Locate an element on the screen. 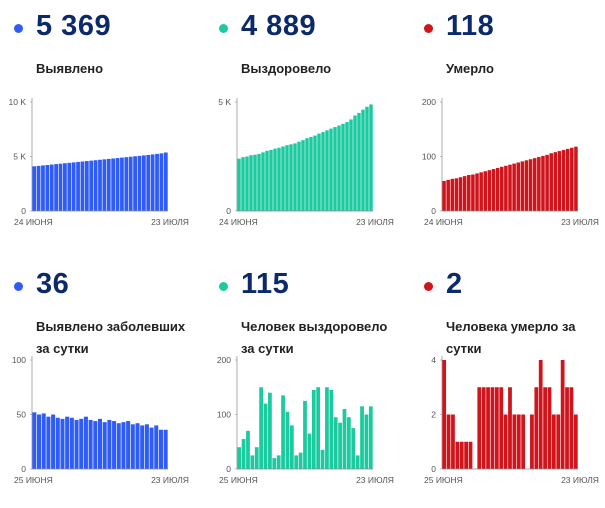  headline-value: 36 is located at coordinates (53, 284).